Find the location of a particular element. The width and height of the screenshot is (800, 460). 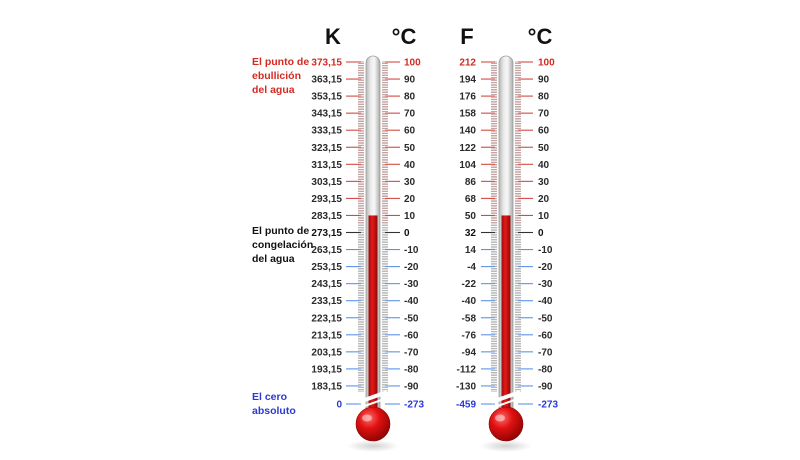

scale-label-left: 158 is located at coordinates (467, 114).